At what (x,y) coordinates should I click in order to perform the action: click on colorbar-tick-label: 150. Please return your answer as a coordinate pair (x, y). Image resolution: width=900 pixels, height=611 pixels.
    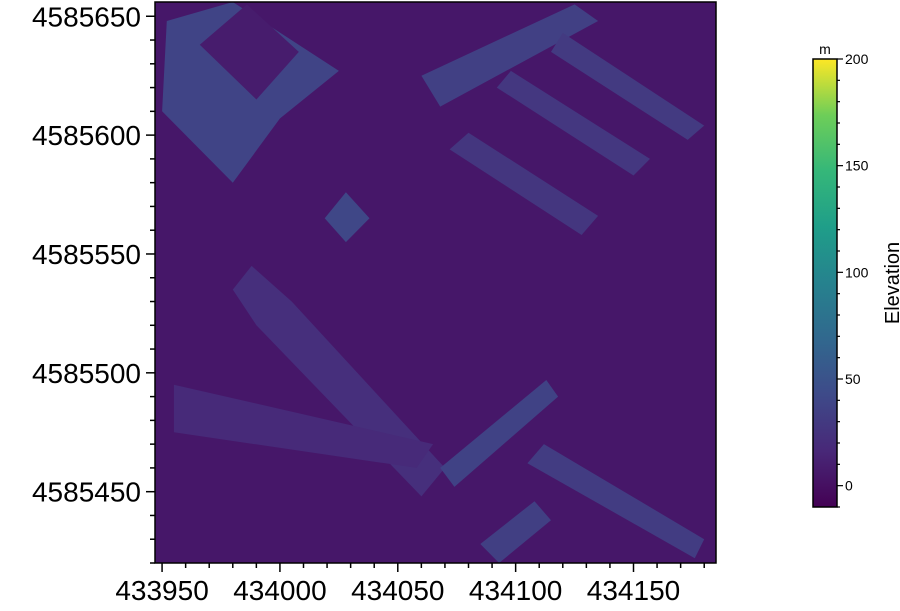
    Looking at the image, I should click on (857, 166).